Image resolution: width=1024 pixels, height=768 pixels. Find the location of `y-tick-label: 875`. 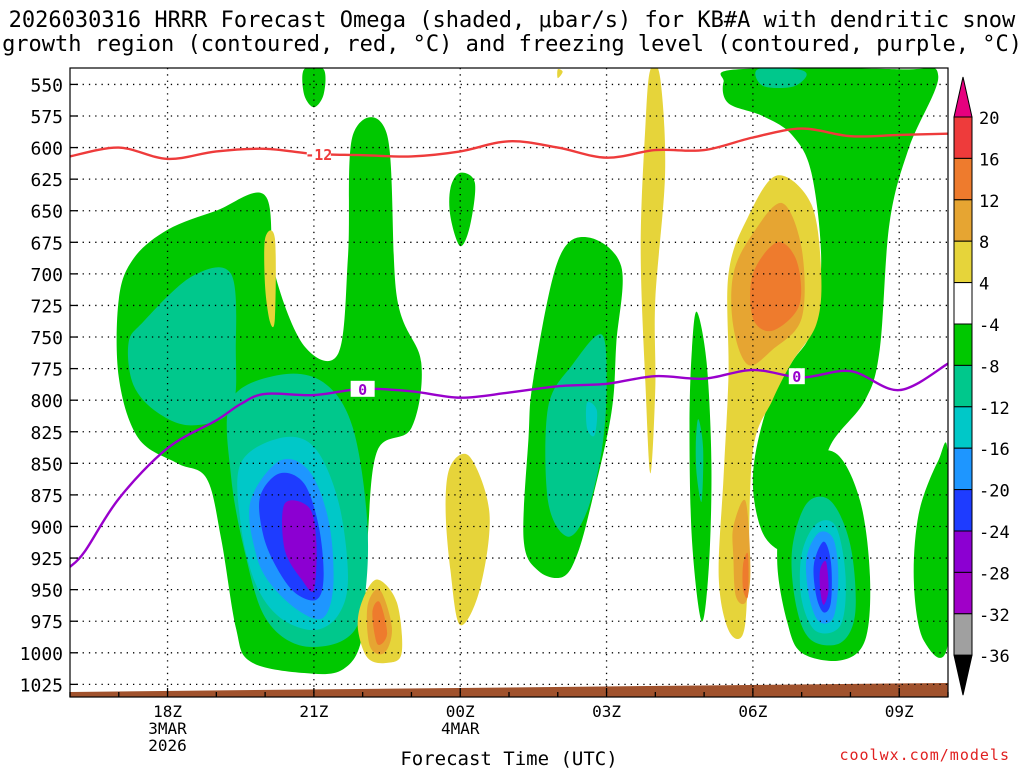

y-tick-label: 875 is located at coordinates (46, 496).